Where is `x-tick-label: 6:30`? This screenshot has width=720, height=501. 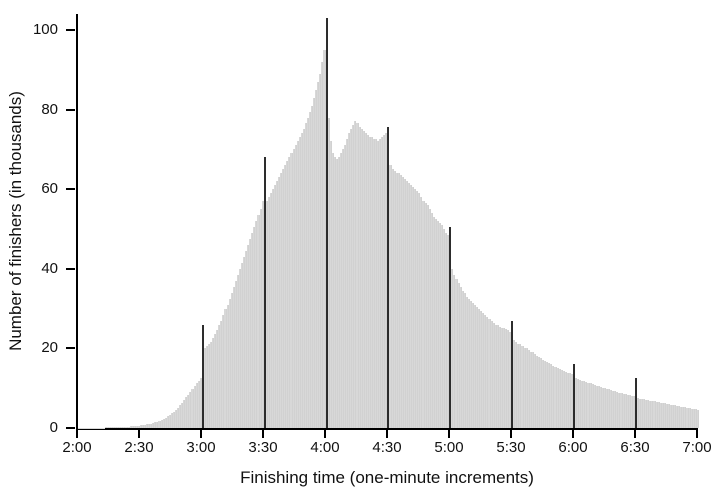 x-tick-label: 6:30 is located at coordinates (635, 447).